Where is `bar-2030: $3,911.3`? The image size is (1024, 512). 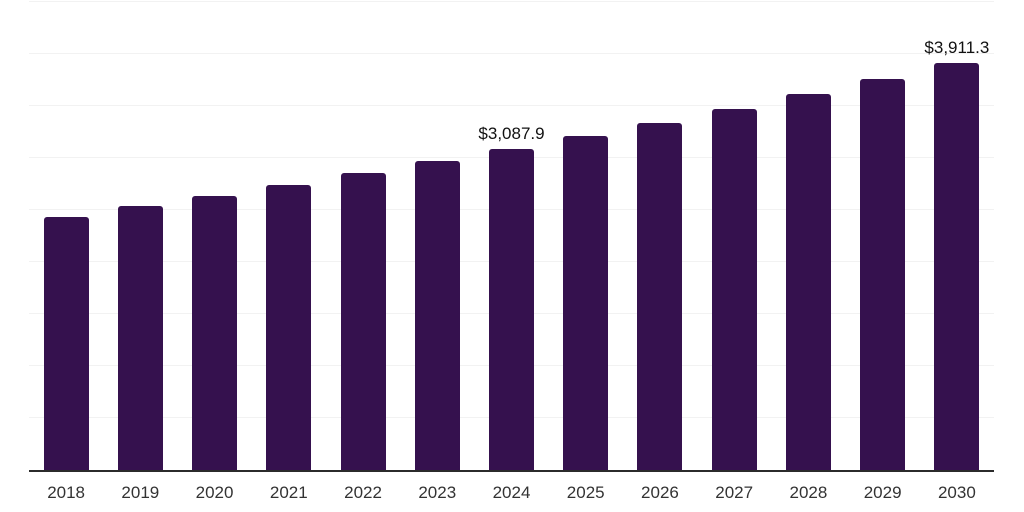
bar-2030: $3,911.3 is located at coordinates (956, 254).